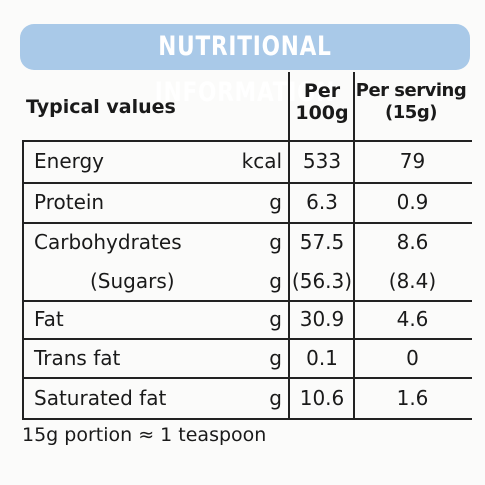 The height and width of the screenshot is (485, 485). Describe the element at coordinates (100, 397) in the screenshot. I see `row-label: Saturated fat` at that location.